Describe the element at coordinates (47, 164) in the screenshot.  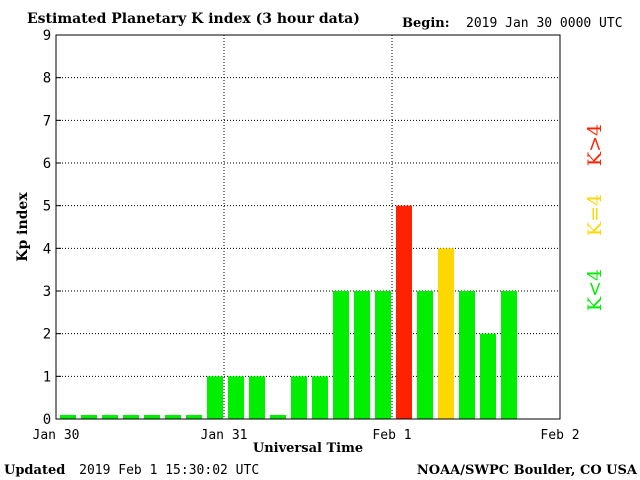
I see `y-tick-label: 6` at that location.